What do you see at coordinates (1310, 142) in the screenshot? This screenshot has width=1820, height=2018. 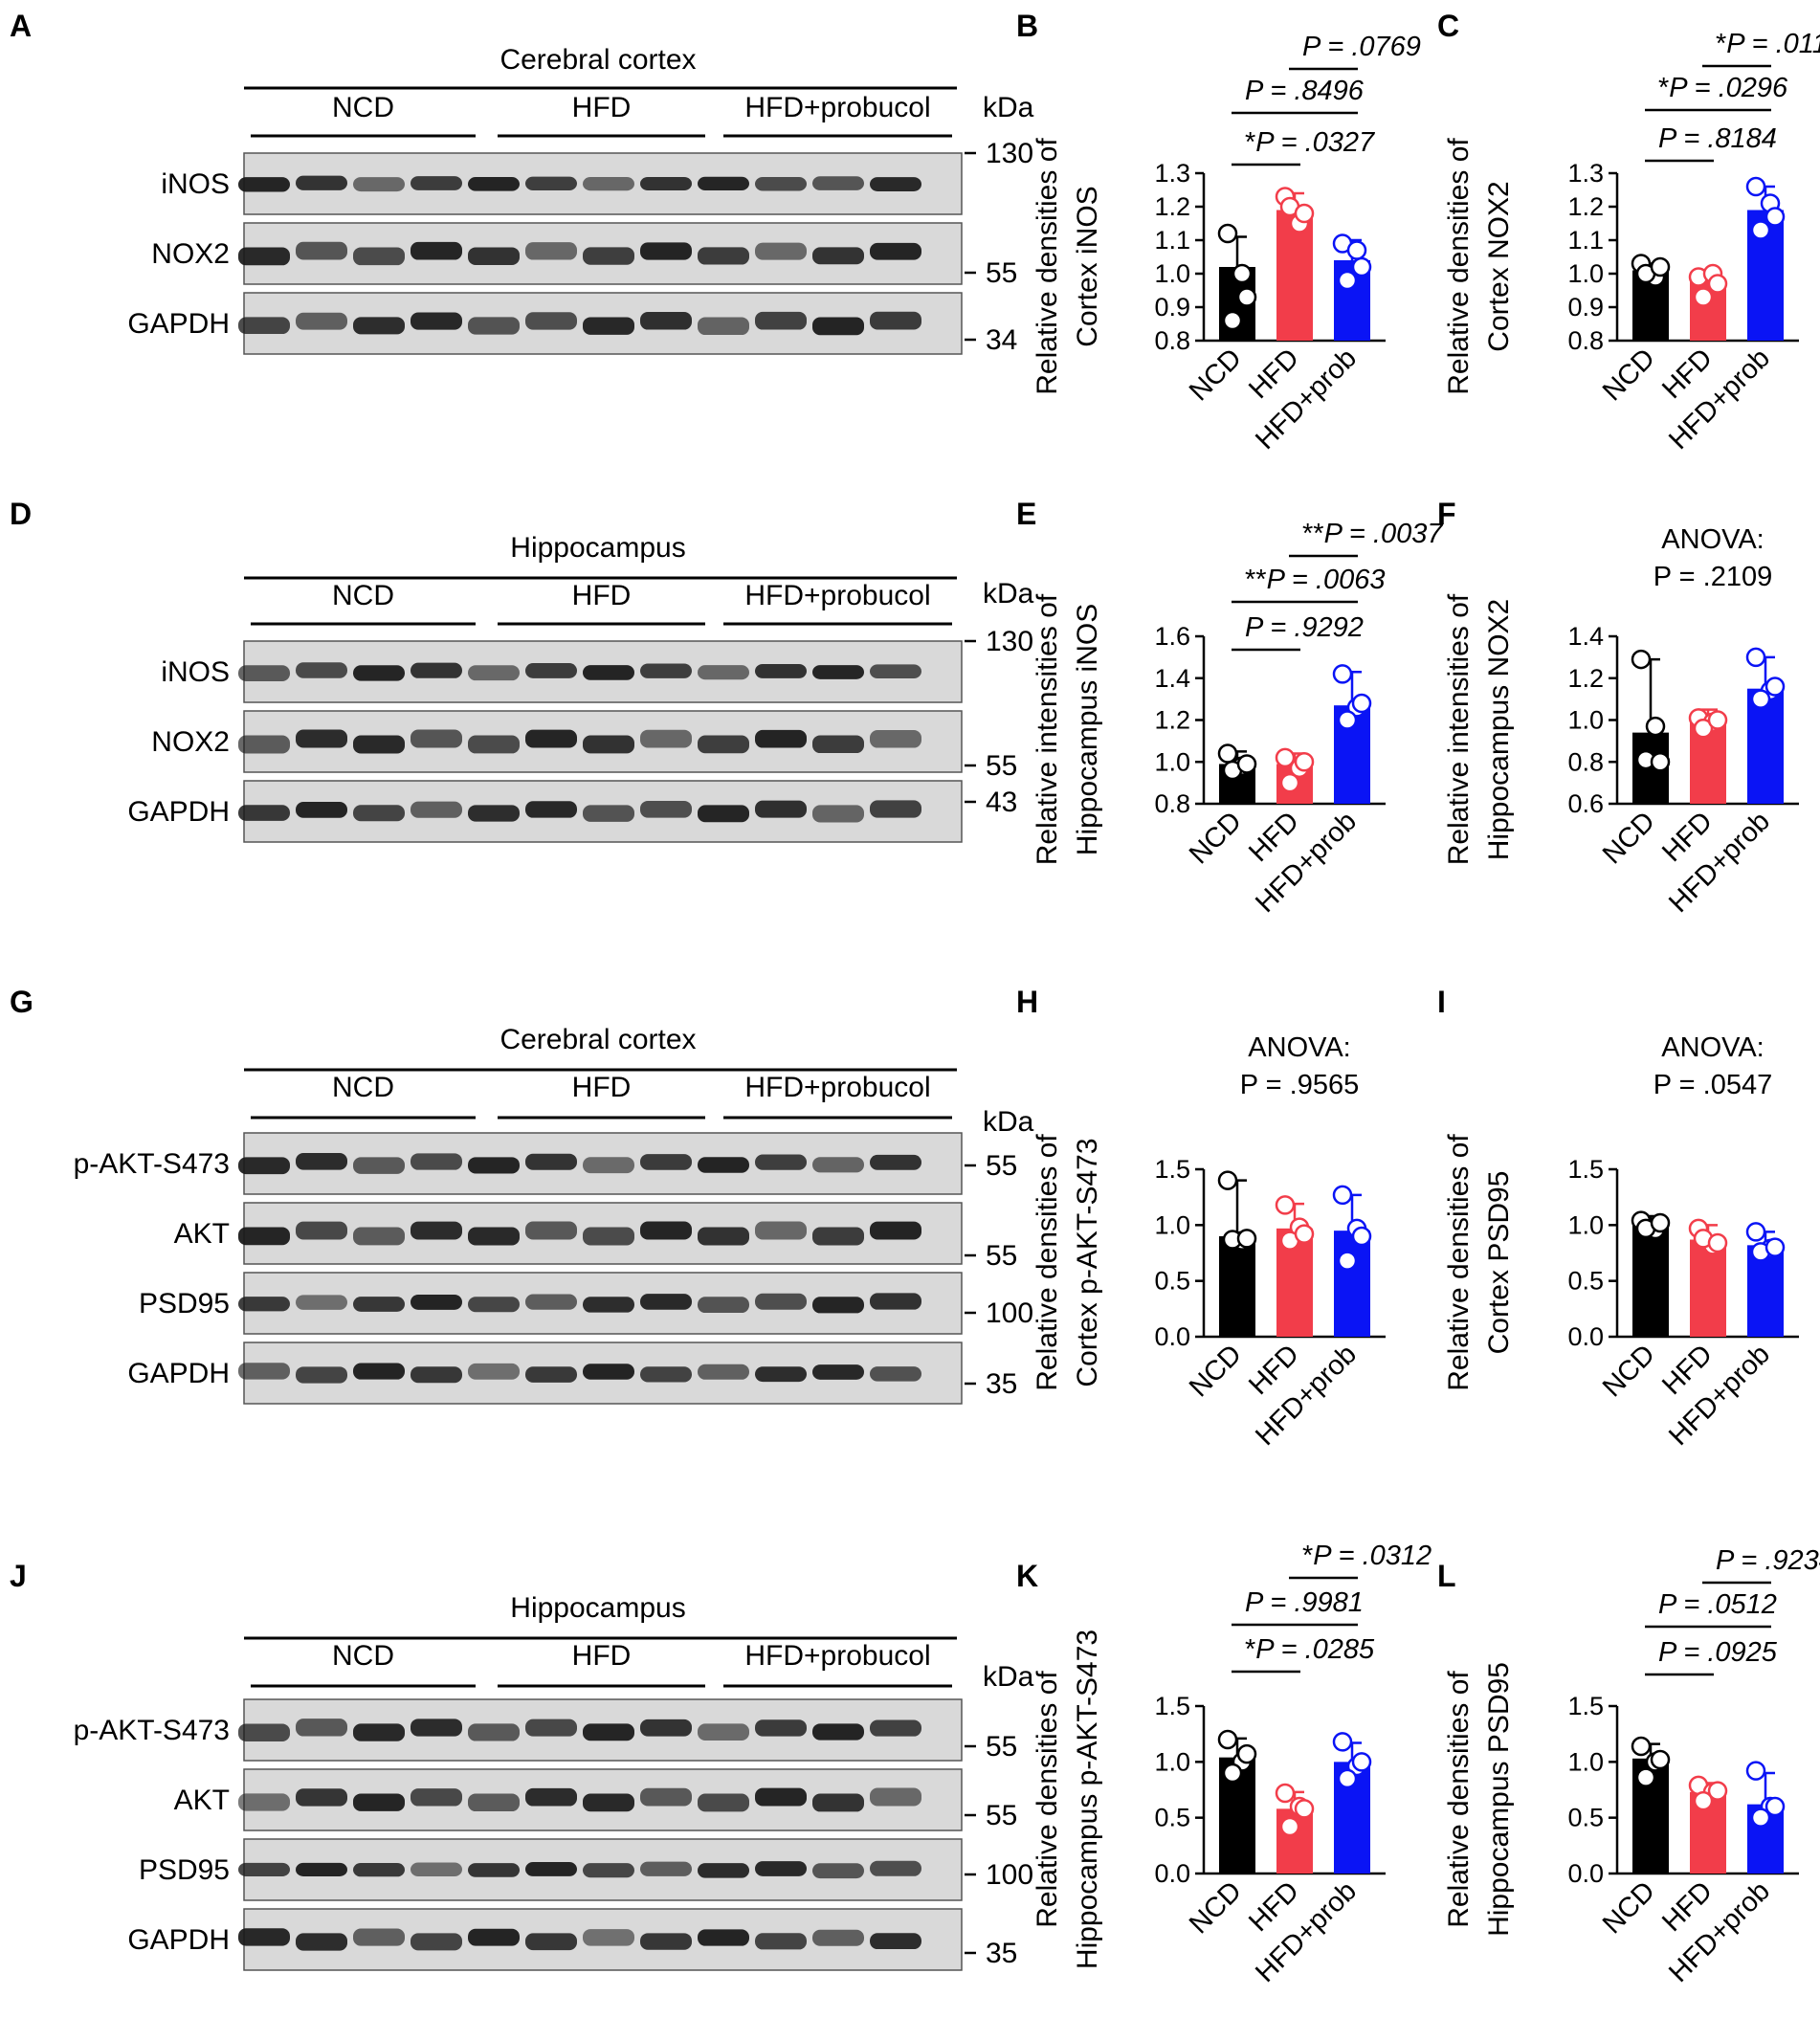 I see `chart-stat-label: *P = .0327` at bounding box center [1310, 142].